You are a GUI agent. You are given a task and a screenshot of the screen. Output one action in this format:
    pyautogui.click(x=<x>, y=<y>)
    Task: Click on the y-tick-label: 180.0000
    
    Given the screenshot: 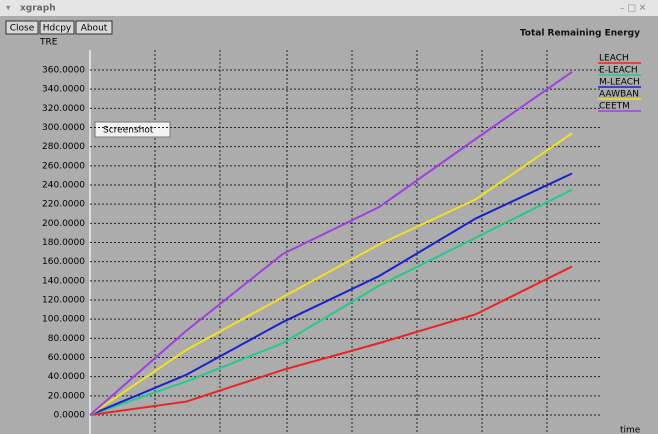 What is the action you would take?
    pyautogui.click(x=63, y=243)
    